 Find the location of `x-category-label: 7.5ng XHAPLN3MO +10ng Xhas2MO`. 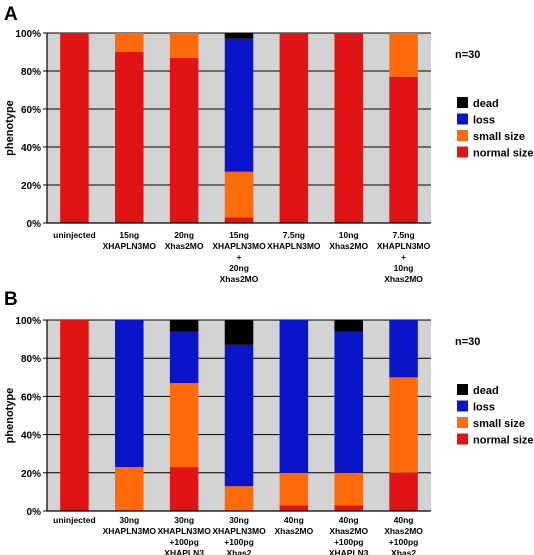

x-category-label: 7.5ng XHAPLN3MO +10ng Xhas2MO is located at coordinates (404, 257).